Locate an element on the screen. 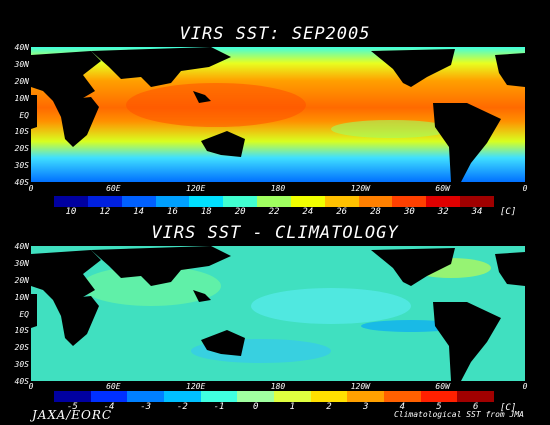 The image size is (550, 425). bottom-map-title: VIRS SST - CLIMATOLOGY is located at coordinates (275, 233).